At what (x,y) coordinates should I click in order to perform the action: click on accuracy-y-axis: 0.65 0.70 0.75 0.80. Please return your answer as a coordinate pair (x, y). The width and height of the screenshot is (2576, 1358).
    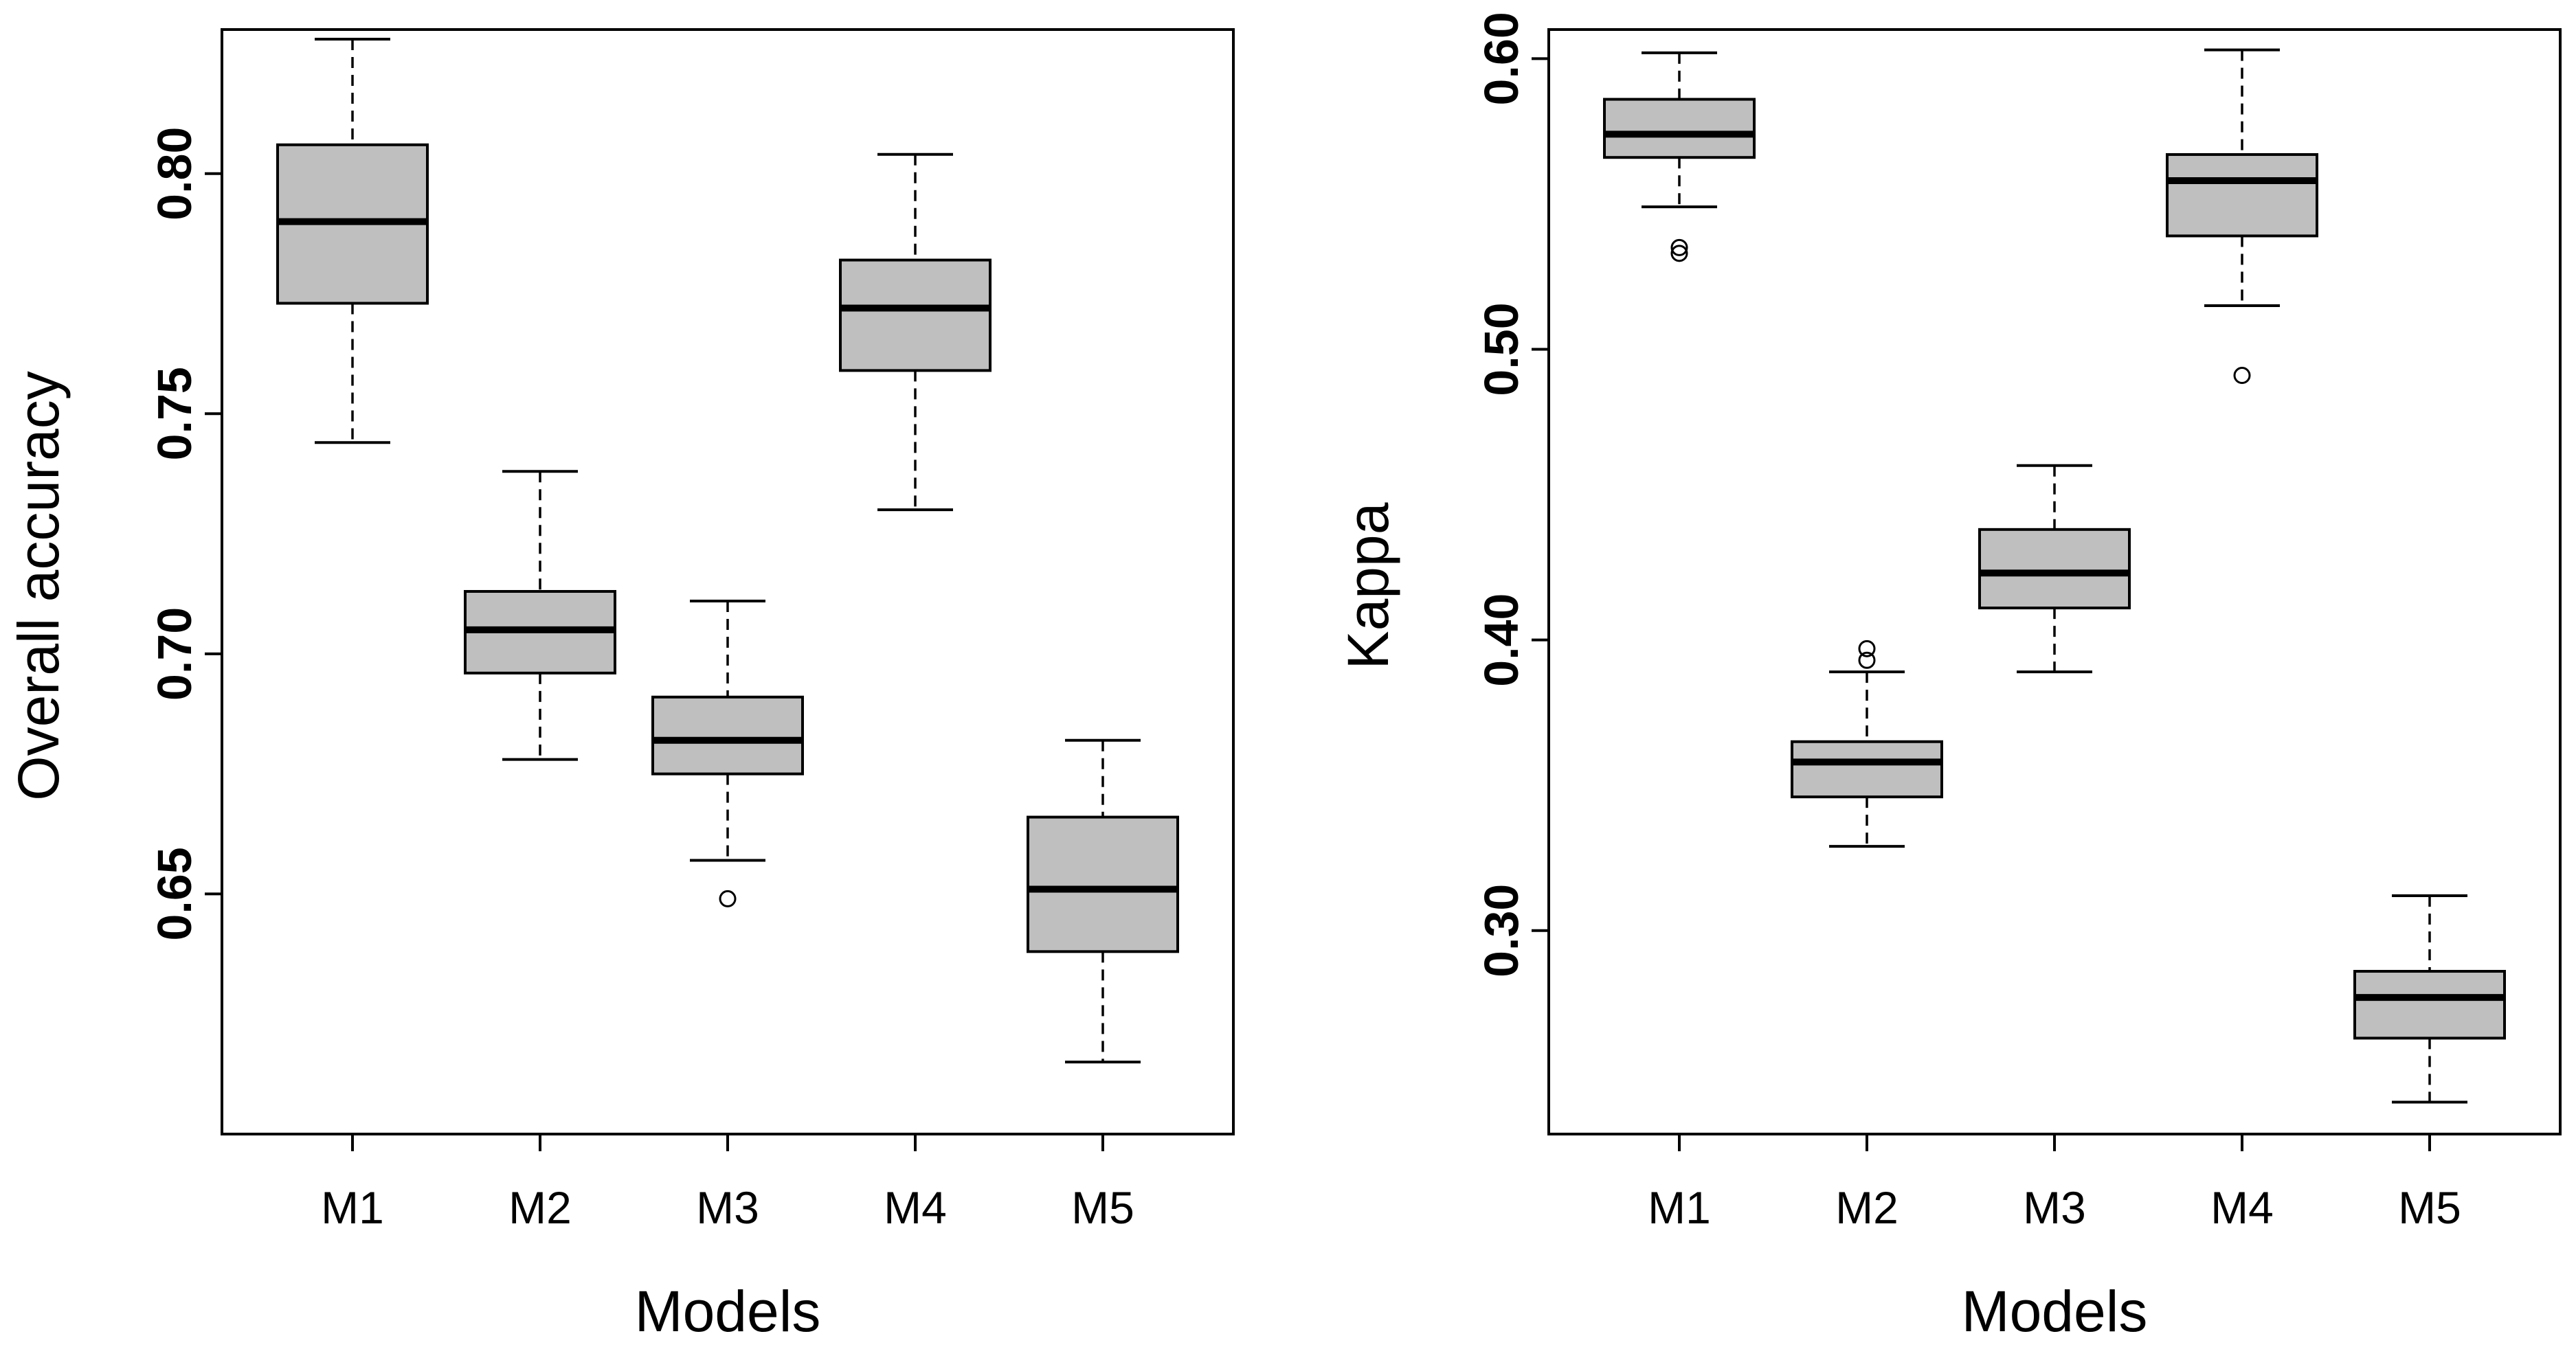
    Looking at the image, I should click on (185, 534).